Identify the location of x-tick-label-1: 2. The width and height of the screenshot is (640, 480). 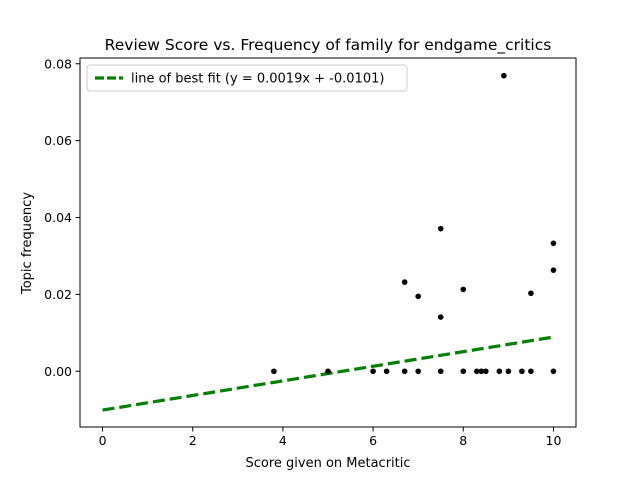
(193, 440).